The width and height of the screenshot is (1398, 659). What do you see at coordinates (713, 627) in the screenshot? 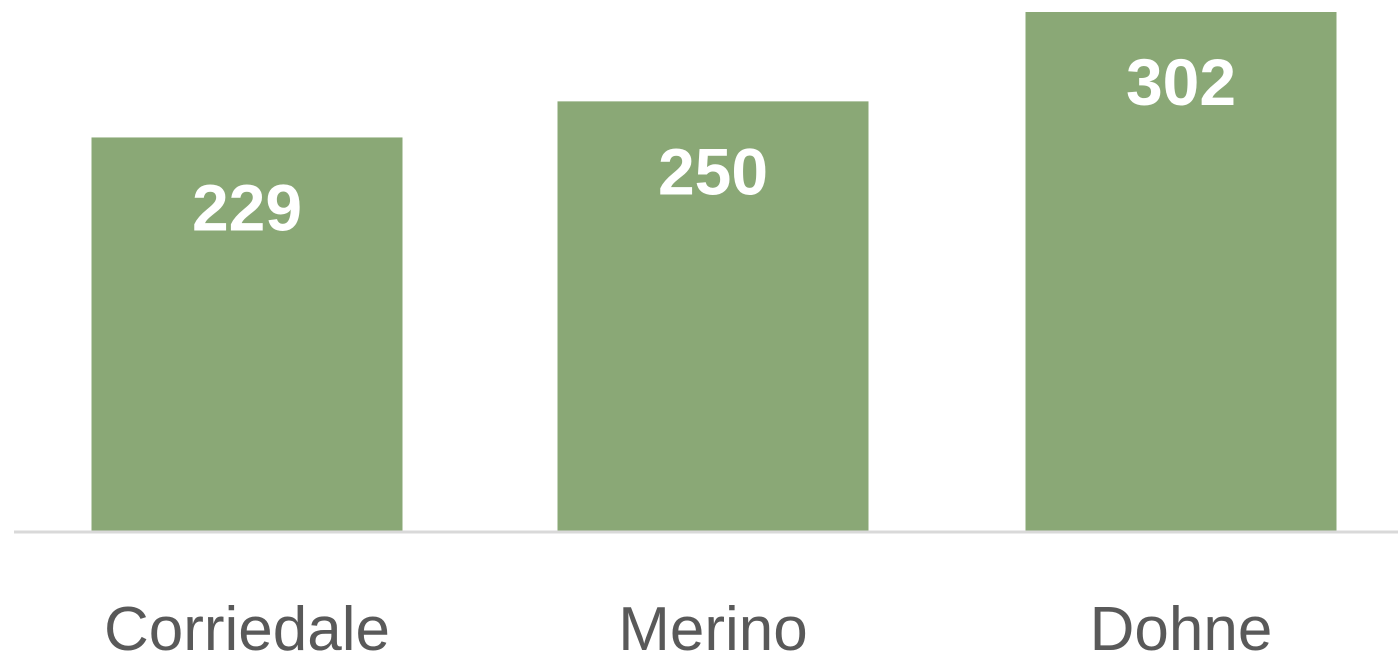
I see `category-label-merino: Merino` at bounding box center [713, 627].